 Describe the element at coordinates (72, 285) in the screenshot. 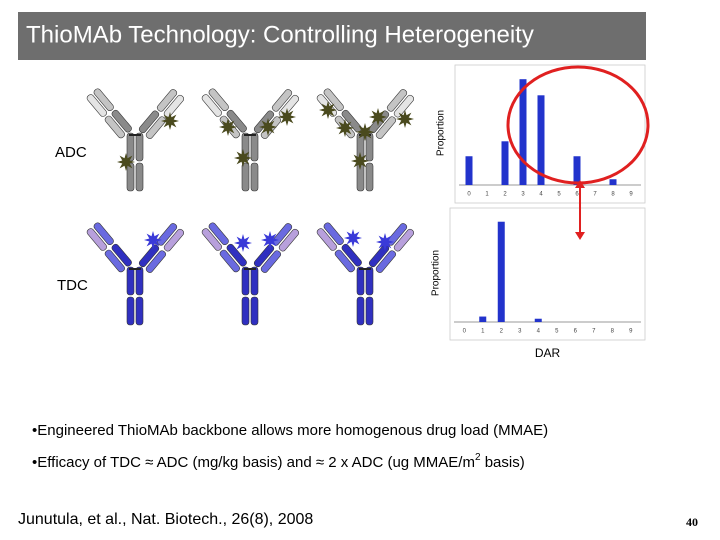

I see `tdc-label: TDC` at that location.